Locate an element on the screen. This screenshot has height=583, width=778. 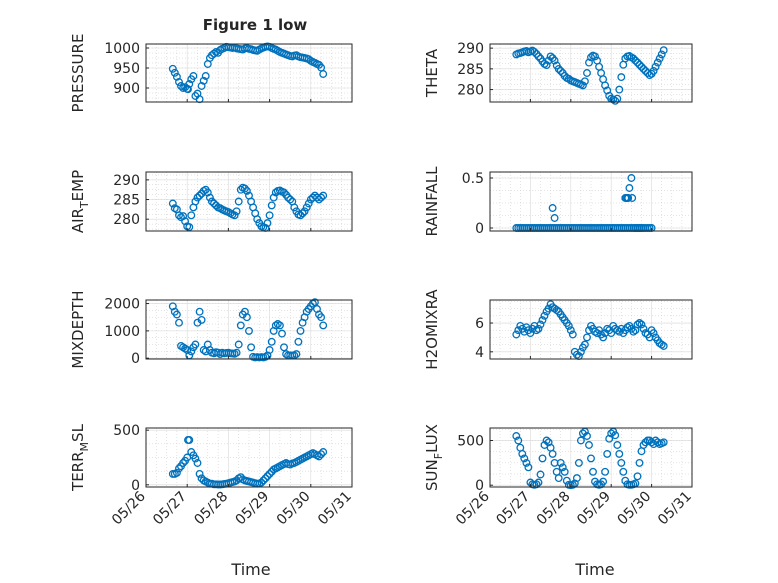
x-tick-label: 05/31 is located at coordinates (675, 509).